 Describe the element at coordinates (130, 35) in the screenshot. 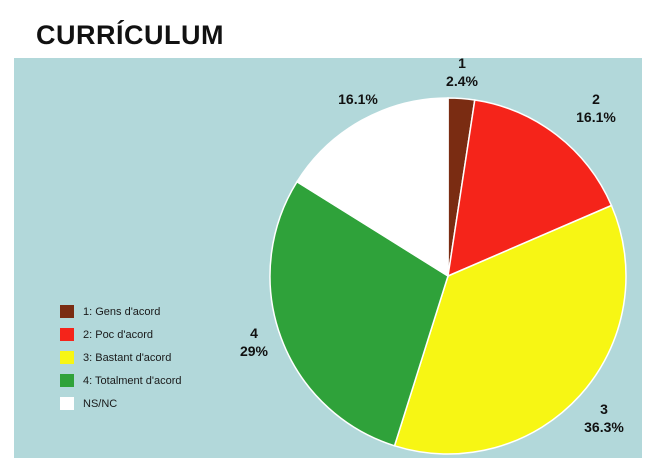

I see `chart-title: CURRÍCULUM` at that location.